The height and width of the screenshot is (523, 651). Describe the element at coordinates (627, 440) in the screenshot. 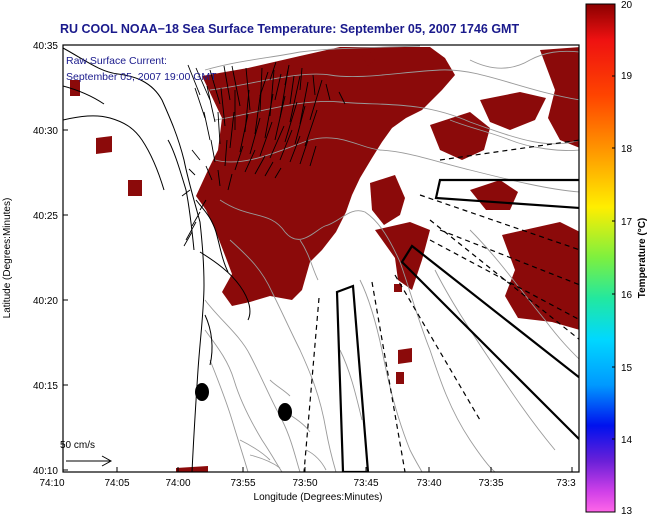

I see `colorbar-tick-label: 14` at that location.